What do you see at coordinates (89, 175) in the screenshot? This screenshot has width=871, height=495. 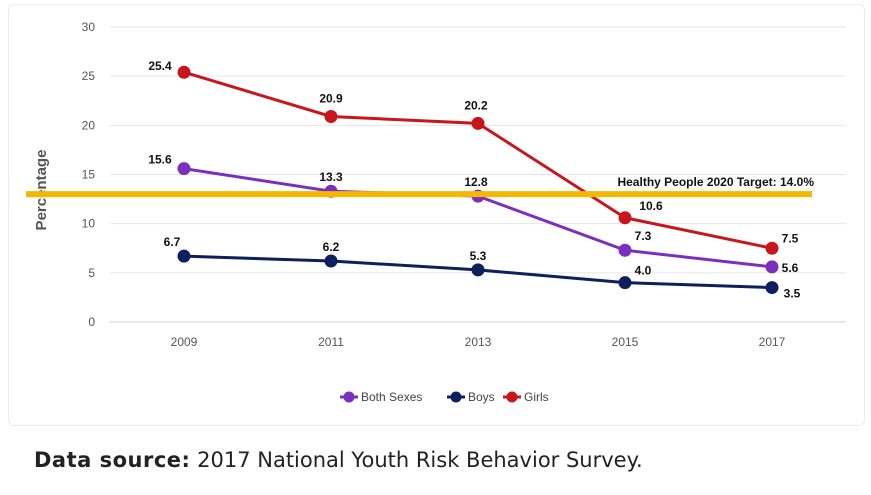 I see `y-tick-label: 15` at bounding box center [89, 175].